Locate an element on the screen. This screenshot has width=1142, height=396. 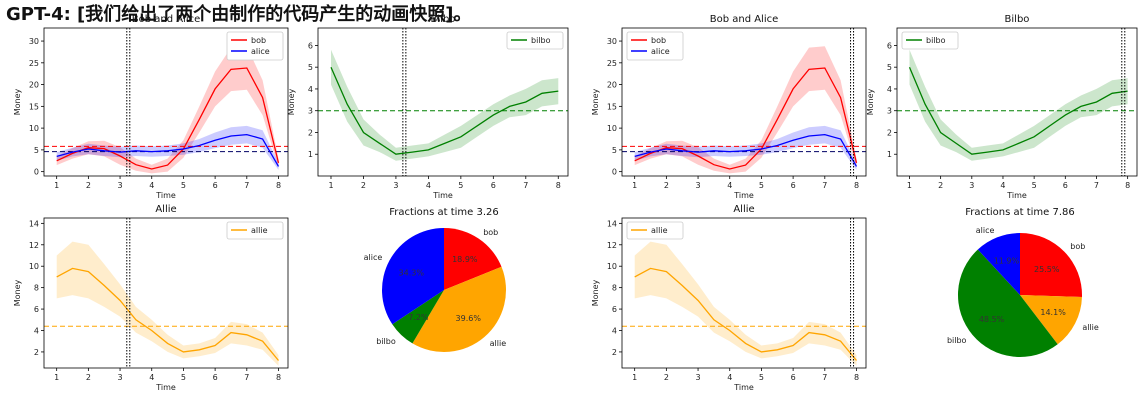
pie-pct-bilbo: 48.5% is located at coordinates (992, 319).